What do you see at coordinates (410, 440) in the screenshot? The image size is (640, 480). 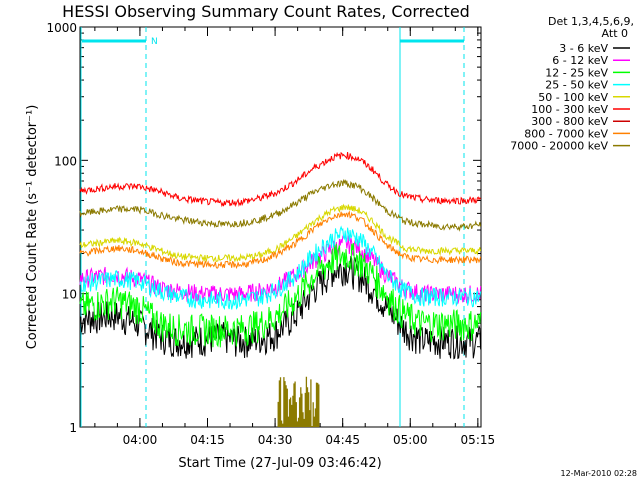 I see `x-tick-label: 05:00` at bounding box center [410, 440].